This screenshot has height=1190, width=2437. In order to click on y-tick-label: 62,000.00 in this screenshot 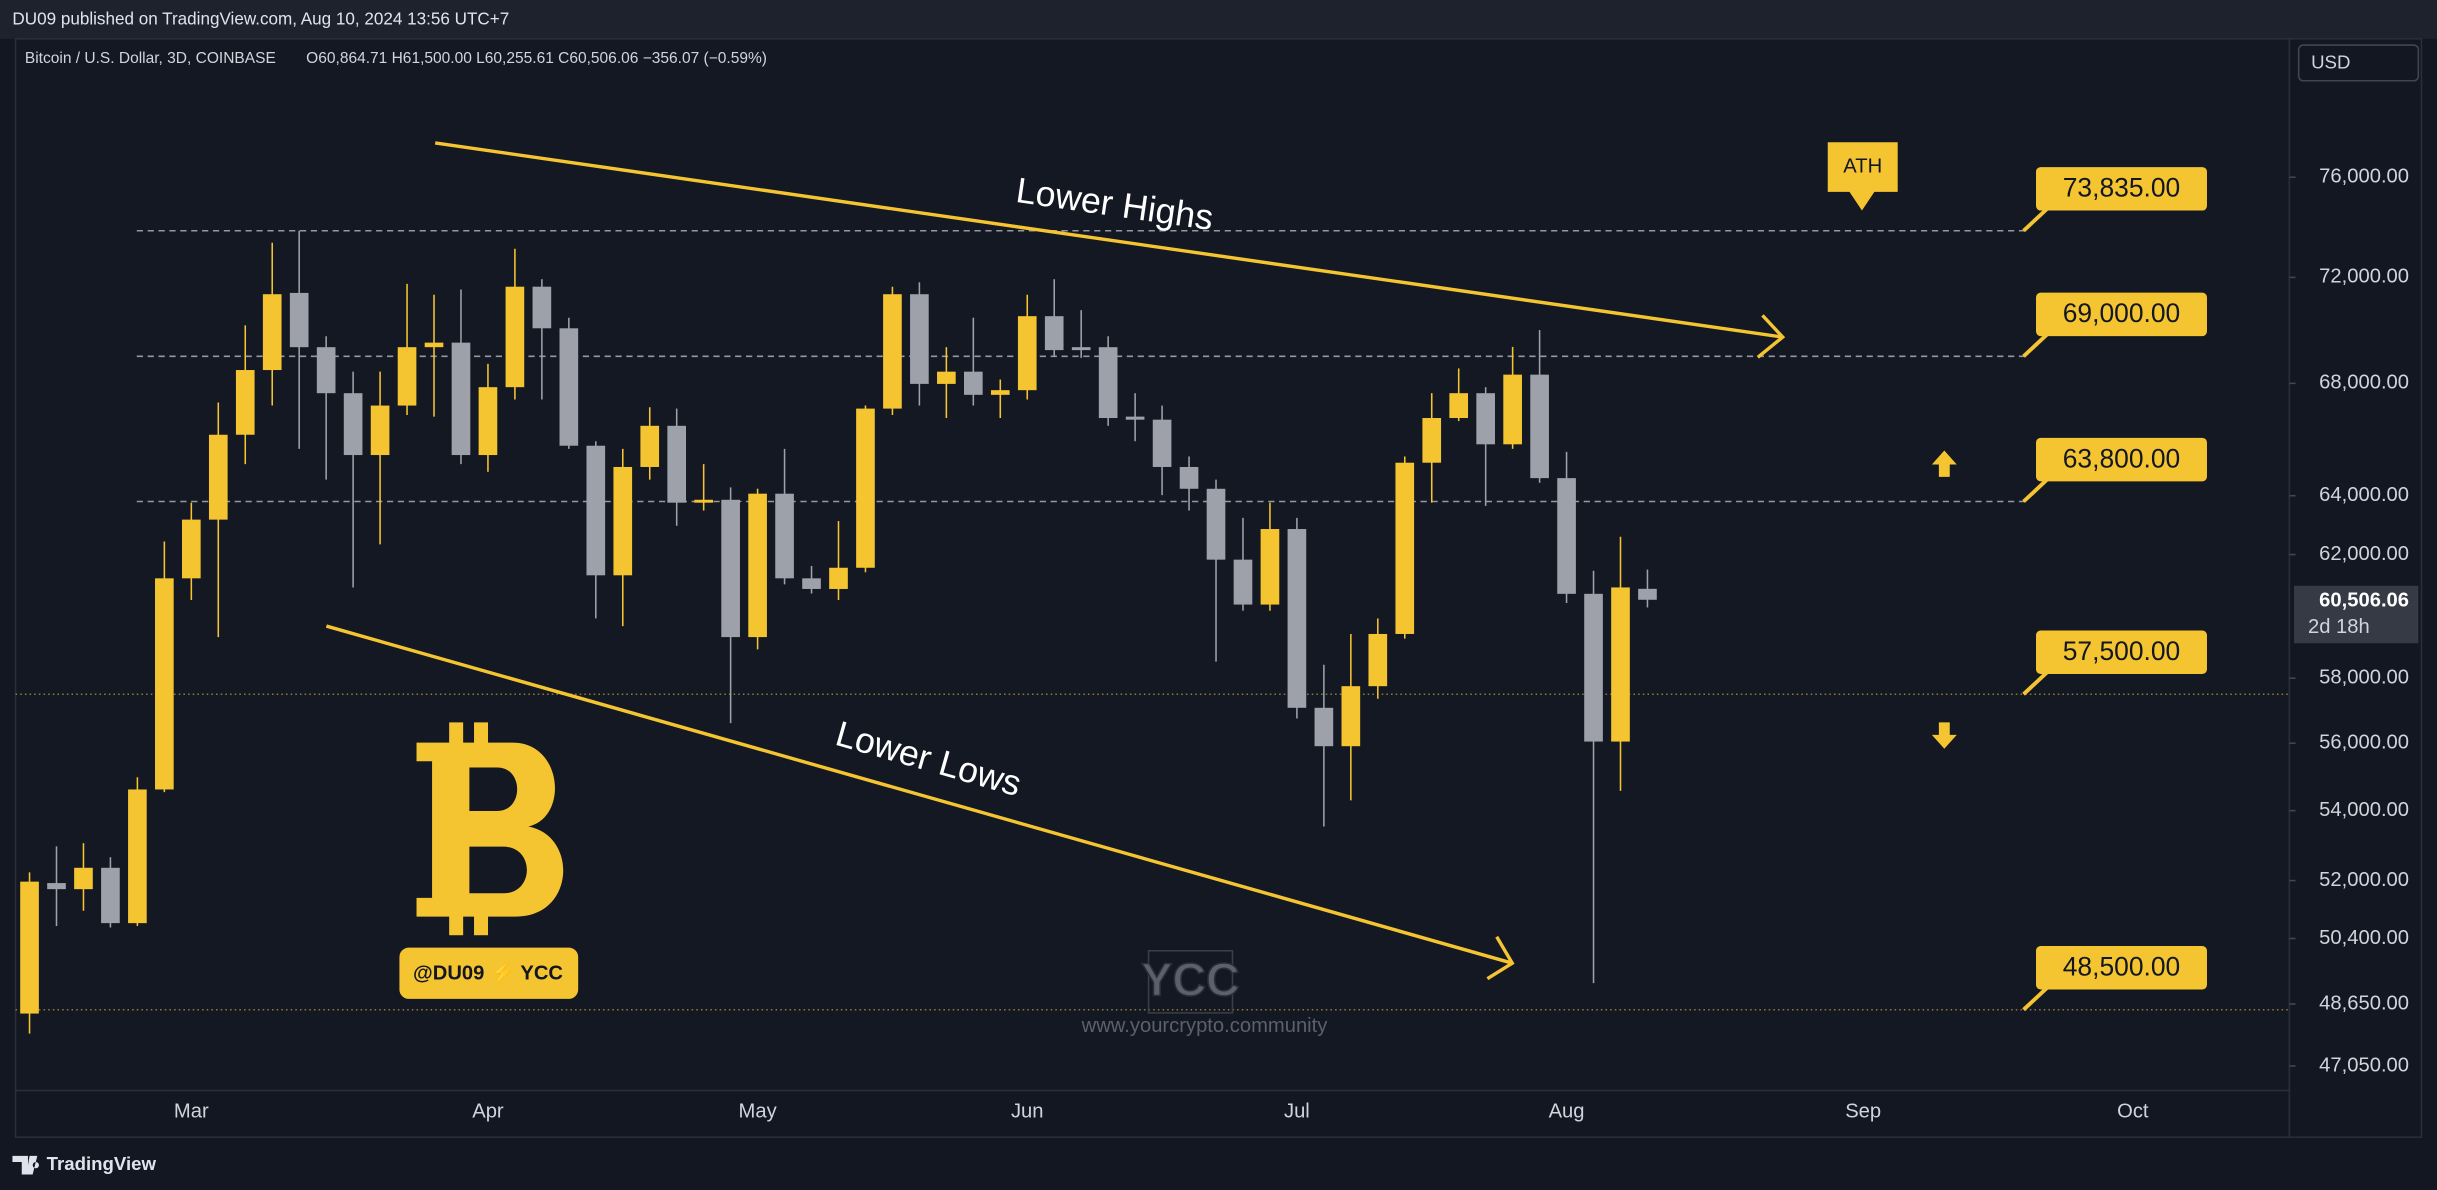, I will do `click(2364, 554)`.